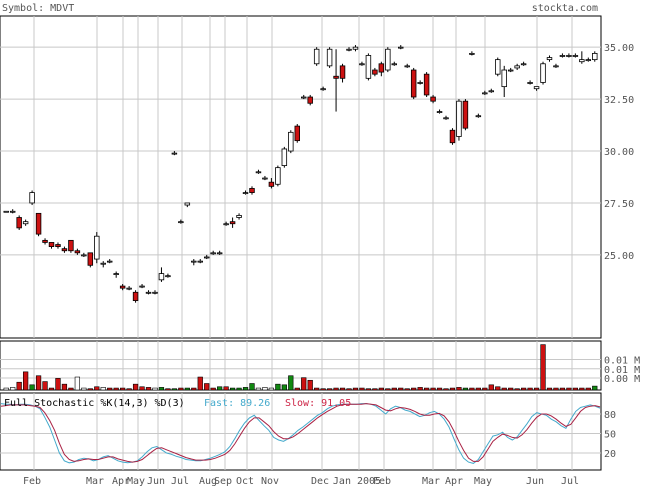  Describe the element at coordinates (622, 370) in the screenshot. I see `volume-tick-label: 0.01 M` at that location.